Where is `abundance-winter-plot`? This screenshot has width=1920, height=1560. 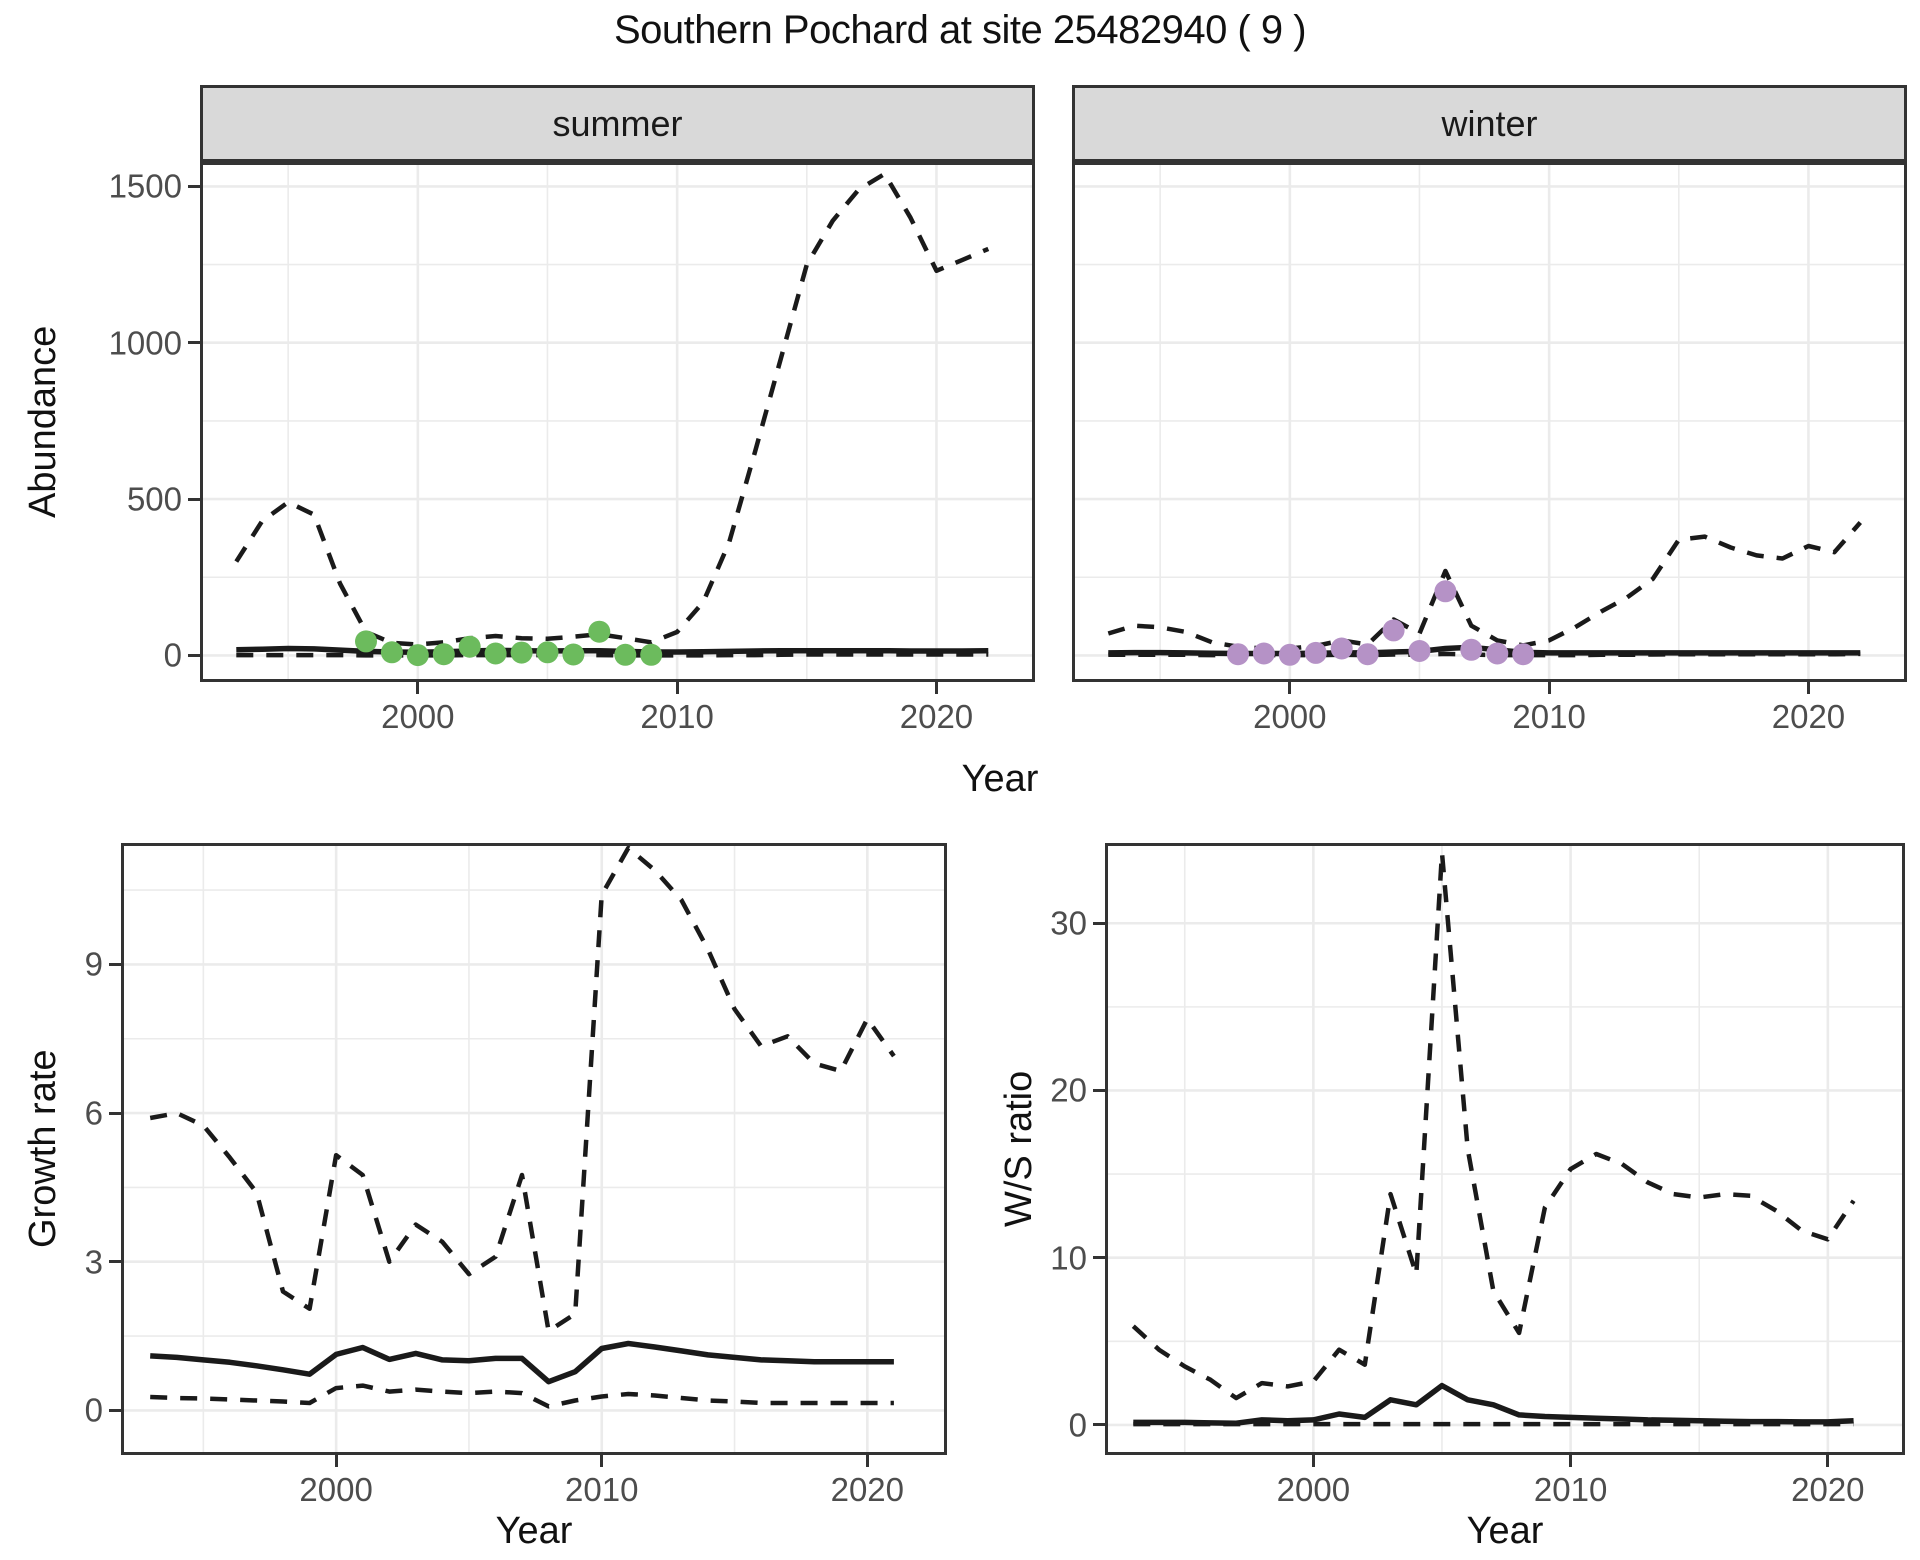 abundance-winter-plot is located at coordinates (1489, 422).